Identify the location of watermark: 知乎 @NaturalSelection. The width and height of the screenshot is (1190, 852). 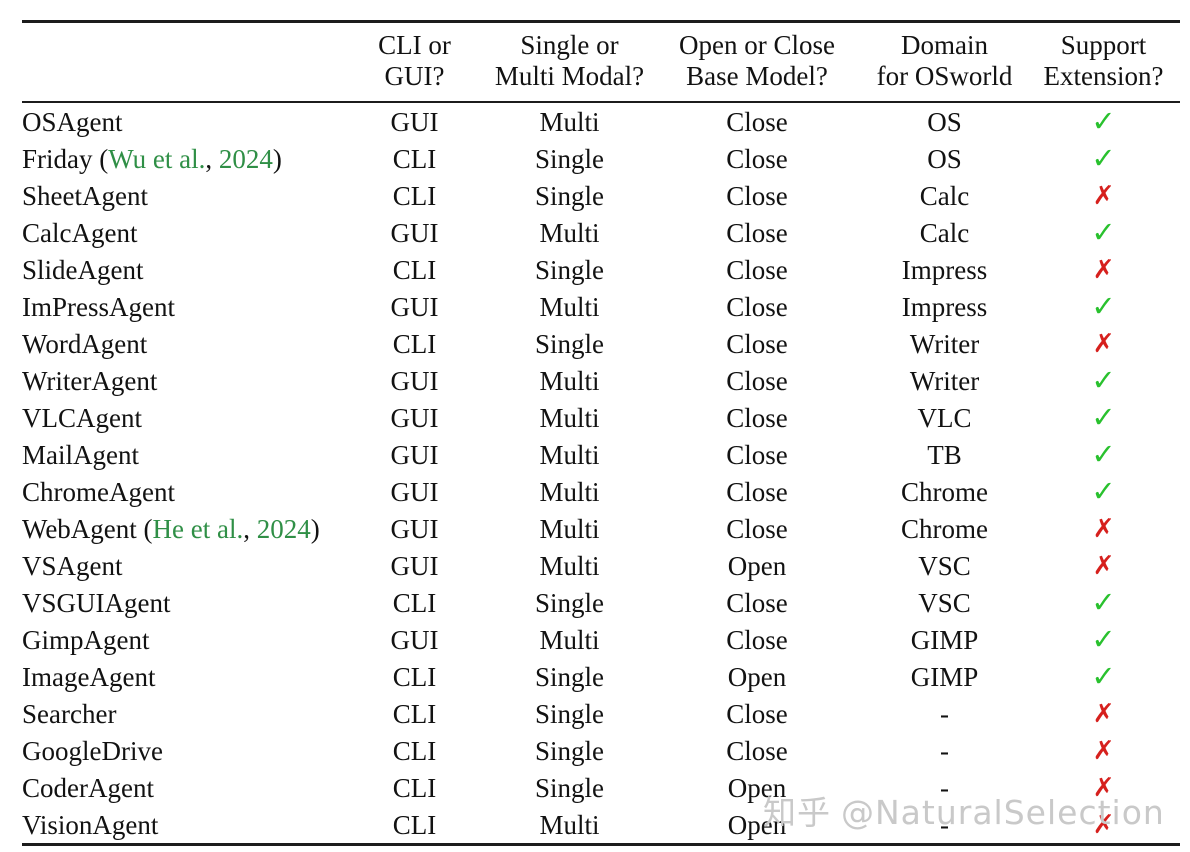
(964, 810).